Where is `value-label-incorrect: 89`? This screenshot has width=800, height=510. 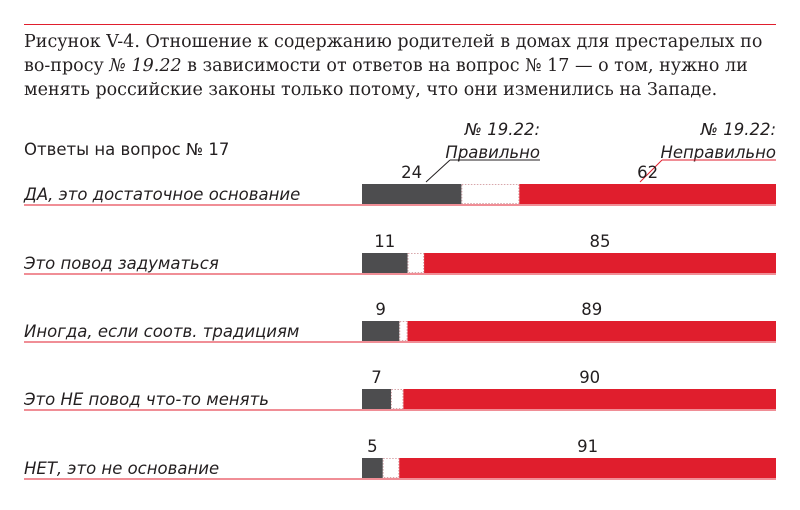
value-label-incorrect: 89 is located at coordinates (591, 309).